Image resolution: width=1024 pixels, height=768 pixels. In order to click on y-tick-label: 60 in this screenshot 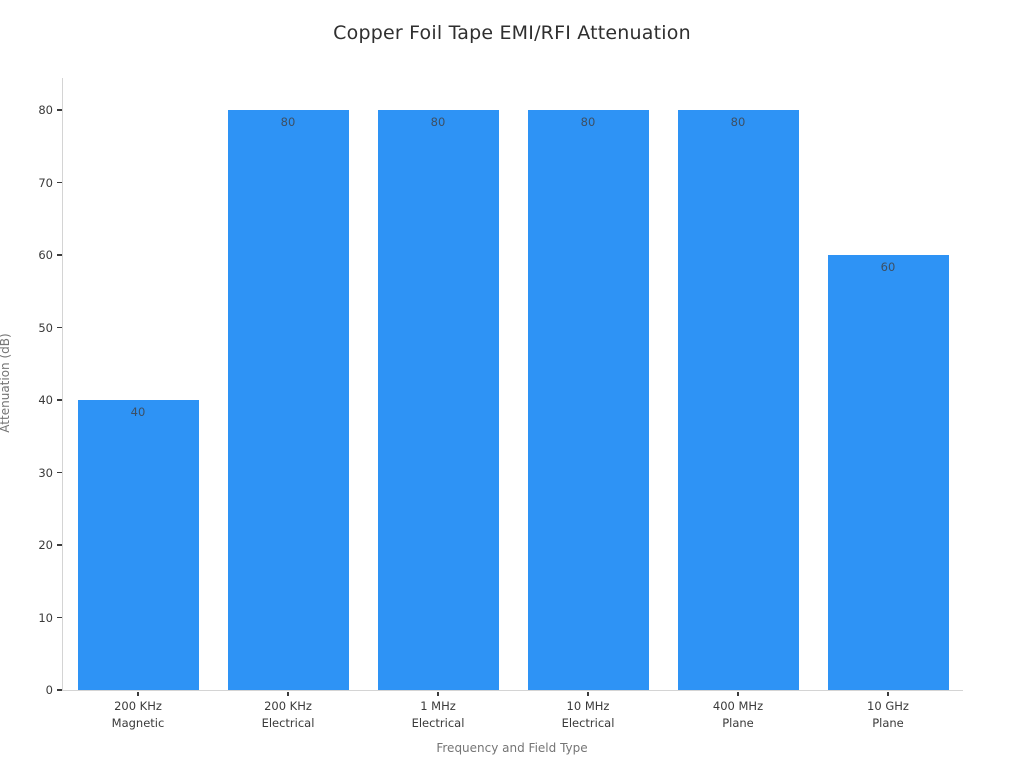, I will do `click(45, 255)`.